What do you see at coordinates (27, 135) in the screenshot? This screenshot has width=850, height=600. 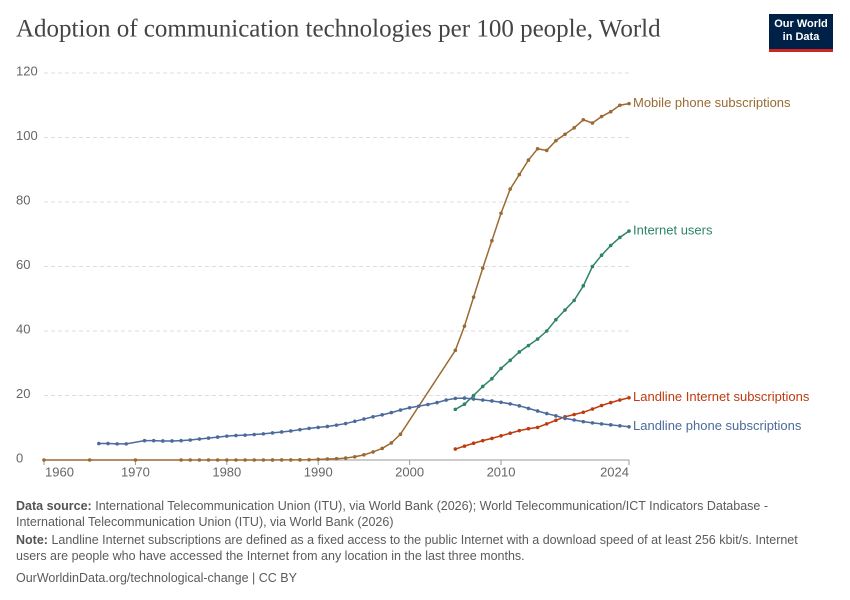 I see `y-tick-label: 100` at bounding box center [27, 135].